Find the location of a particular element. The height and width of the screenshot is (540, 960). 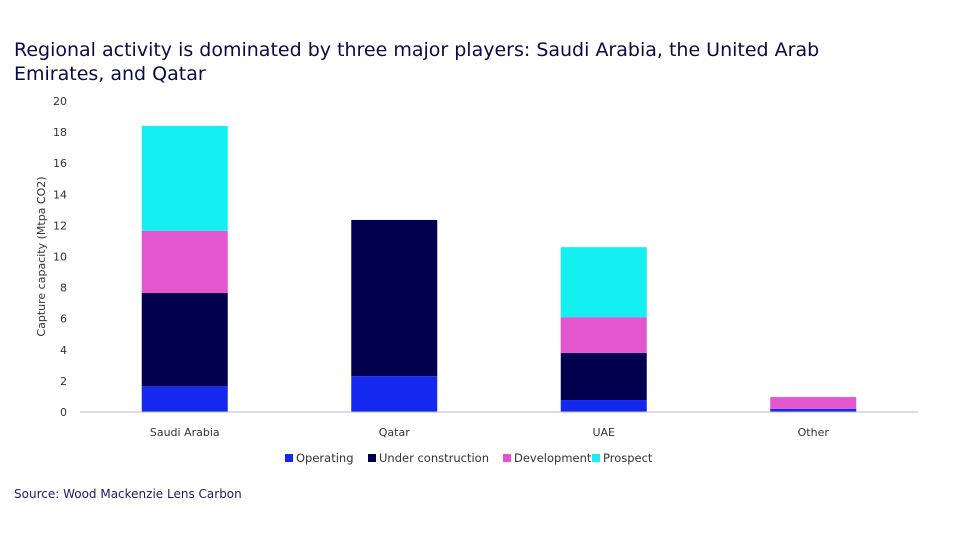

y-tick-label: 4 is located at coordinates (63, 350).